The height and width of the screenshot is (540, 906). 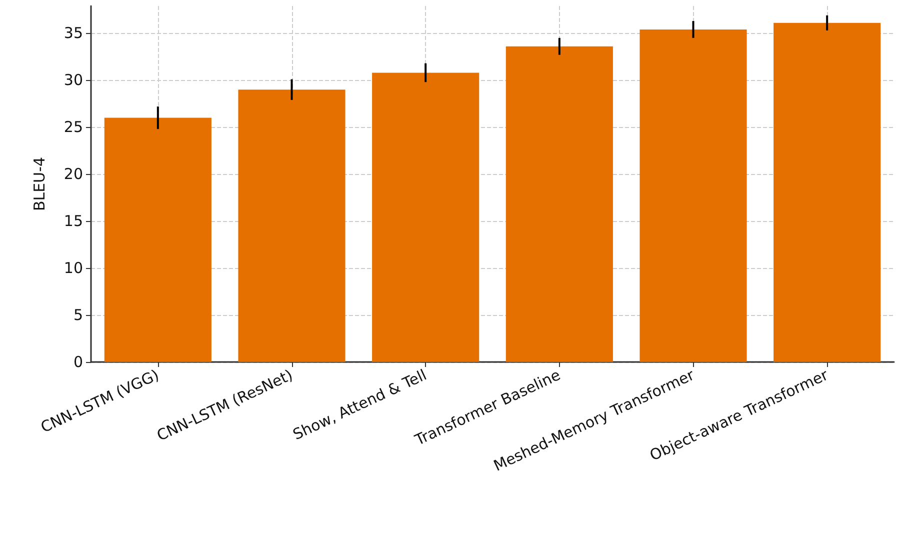 What do you see at coordinates (73, 33) in the screenshot?
I see `y-tick-label: 35` at bounding box center [73, 33].